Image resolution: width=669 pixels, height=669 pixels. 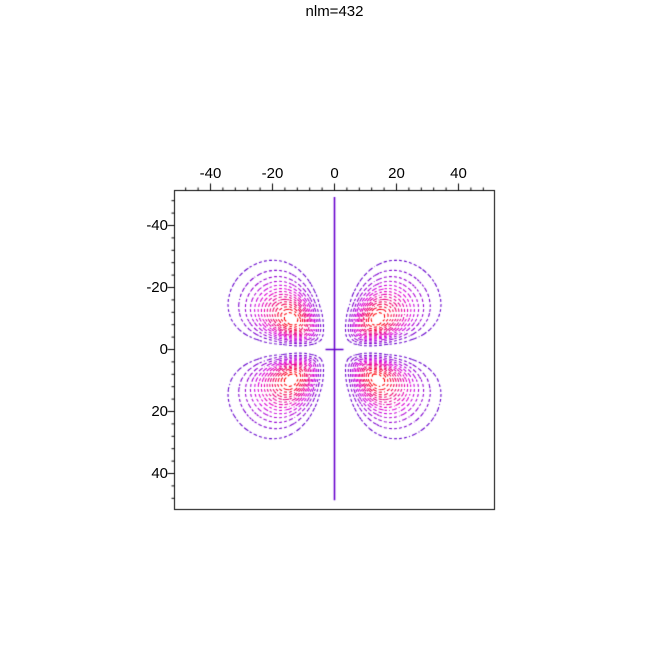 I want to click on x-tick-label: 20, so click(x=396, y=173).